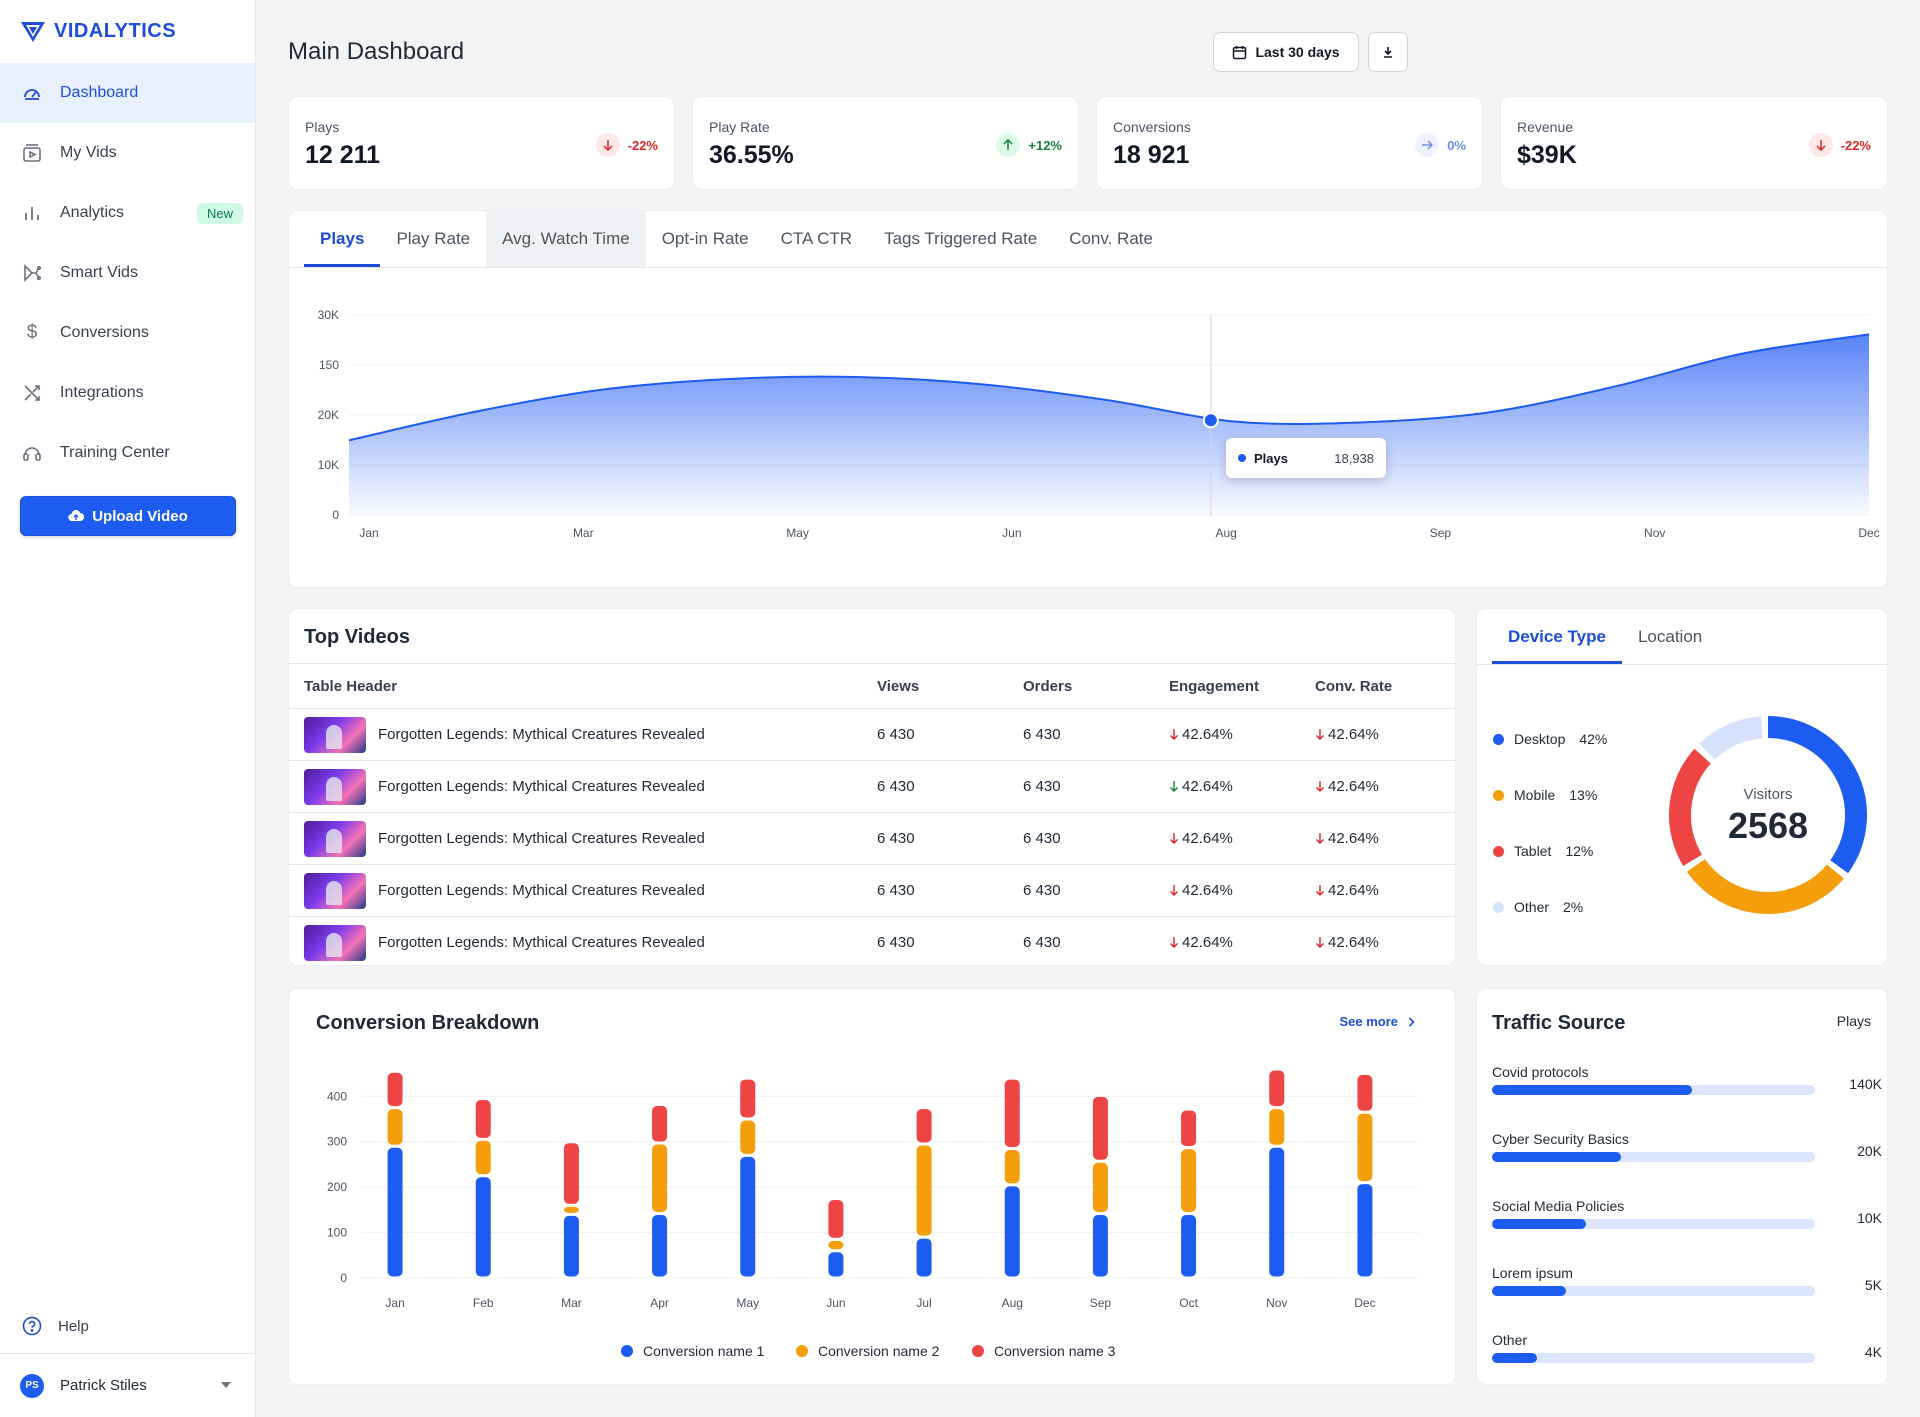 This screenshot has height=1417, width=1920. Describe the element at coordinates (1670, 636) in the screenshot. I see `tab-location: Location` at that location.